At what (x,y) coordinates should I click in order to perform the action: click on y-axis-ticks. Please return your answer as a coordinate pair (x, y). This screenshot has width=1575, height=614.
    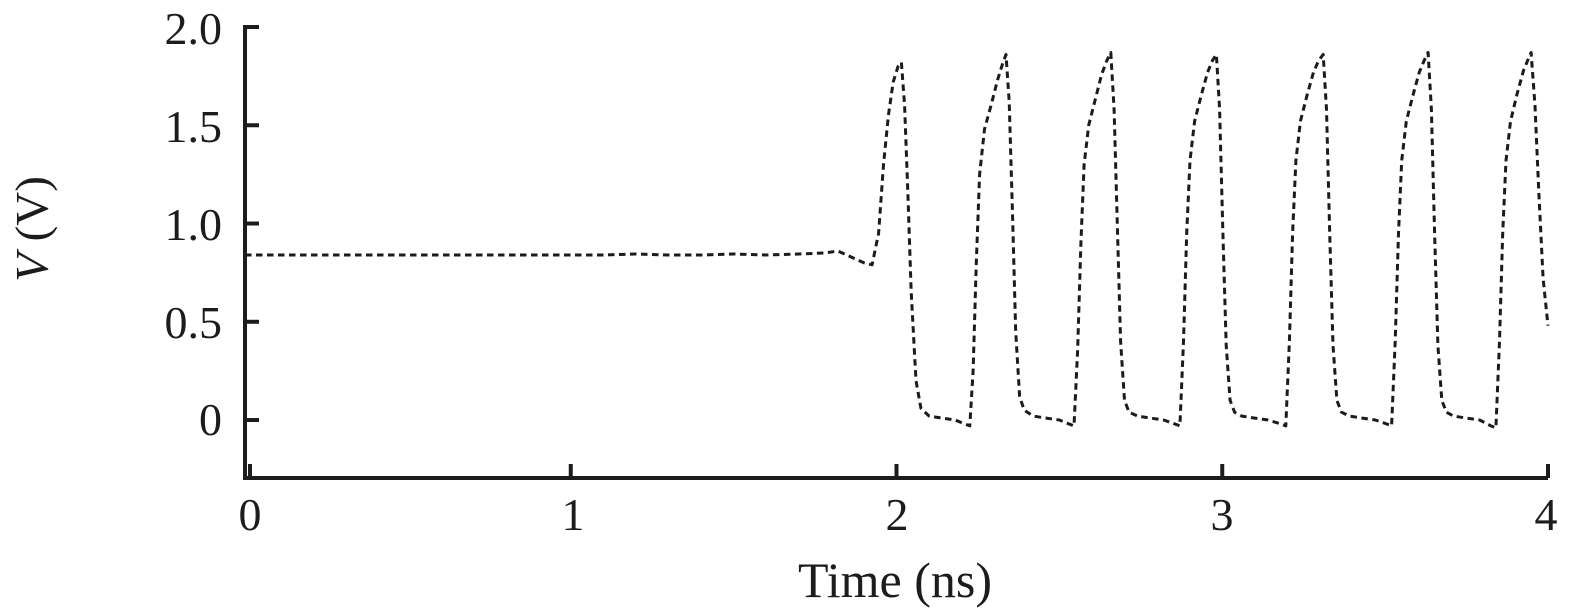
    Looking at the image, I should click on (252, 224).